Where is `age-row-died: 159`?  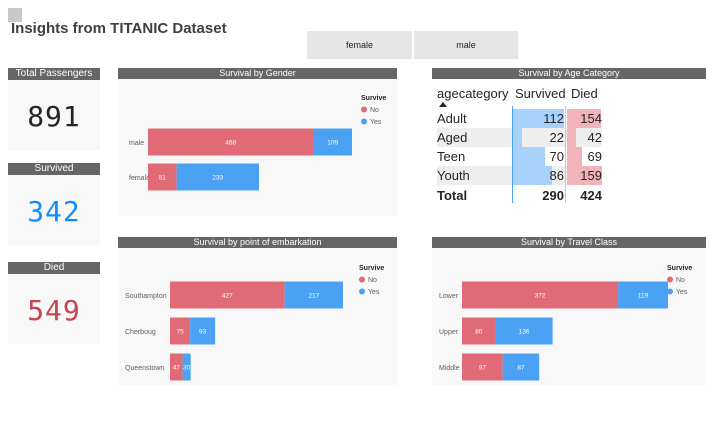 age-row-died: 159 is located at coordinates (591, 175).